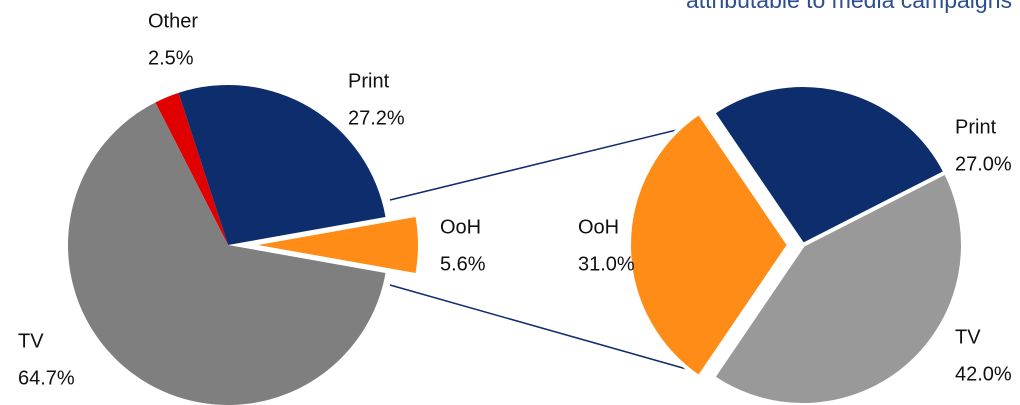 Image resolution: width=1020 pixels, height=405 pixels. What do you see at coordinates (463, 264) in the screenshot?
I see `slice-value-label: 5.6%` at bounding box center [463, 264].